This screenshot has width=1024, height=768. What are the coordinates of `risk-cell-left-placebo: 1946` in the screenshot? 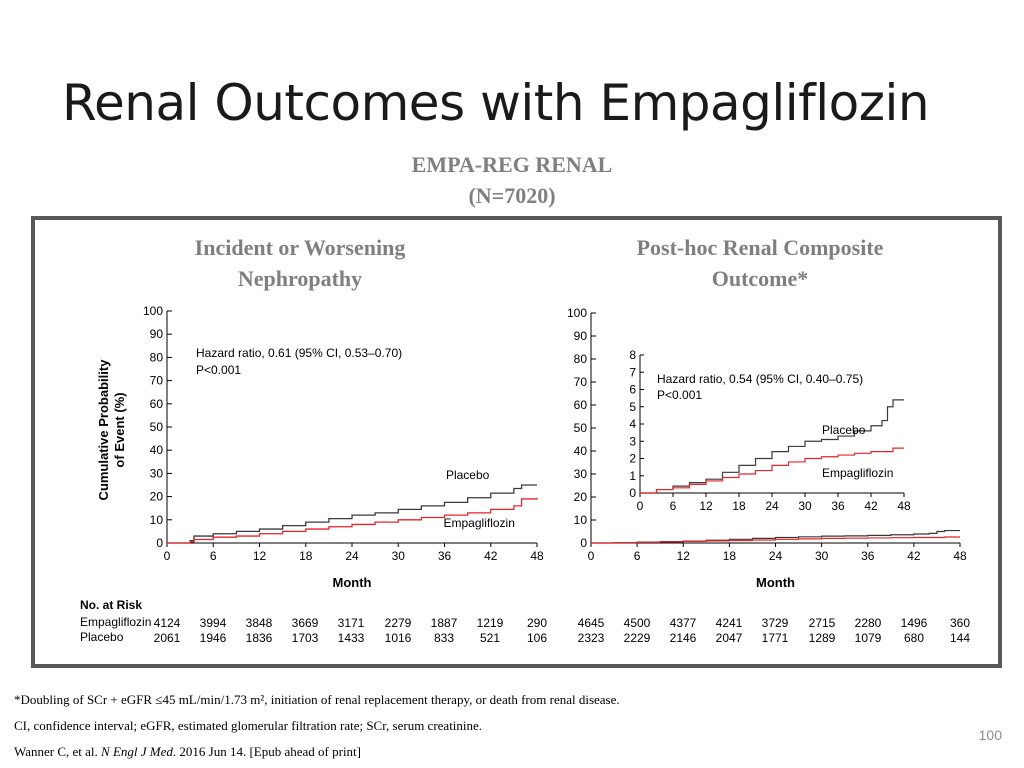 It's located at (213, 638).